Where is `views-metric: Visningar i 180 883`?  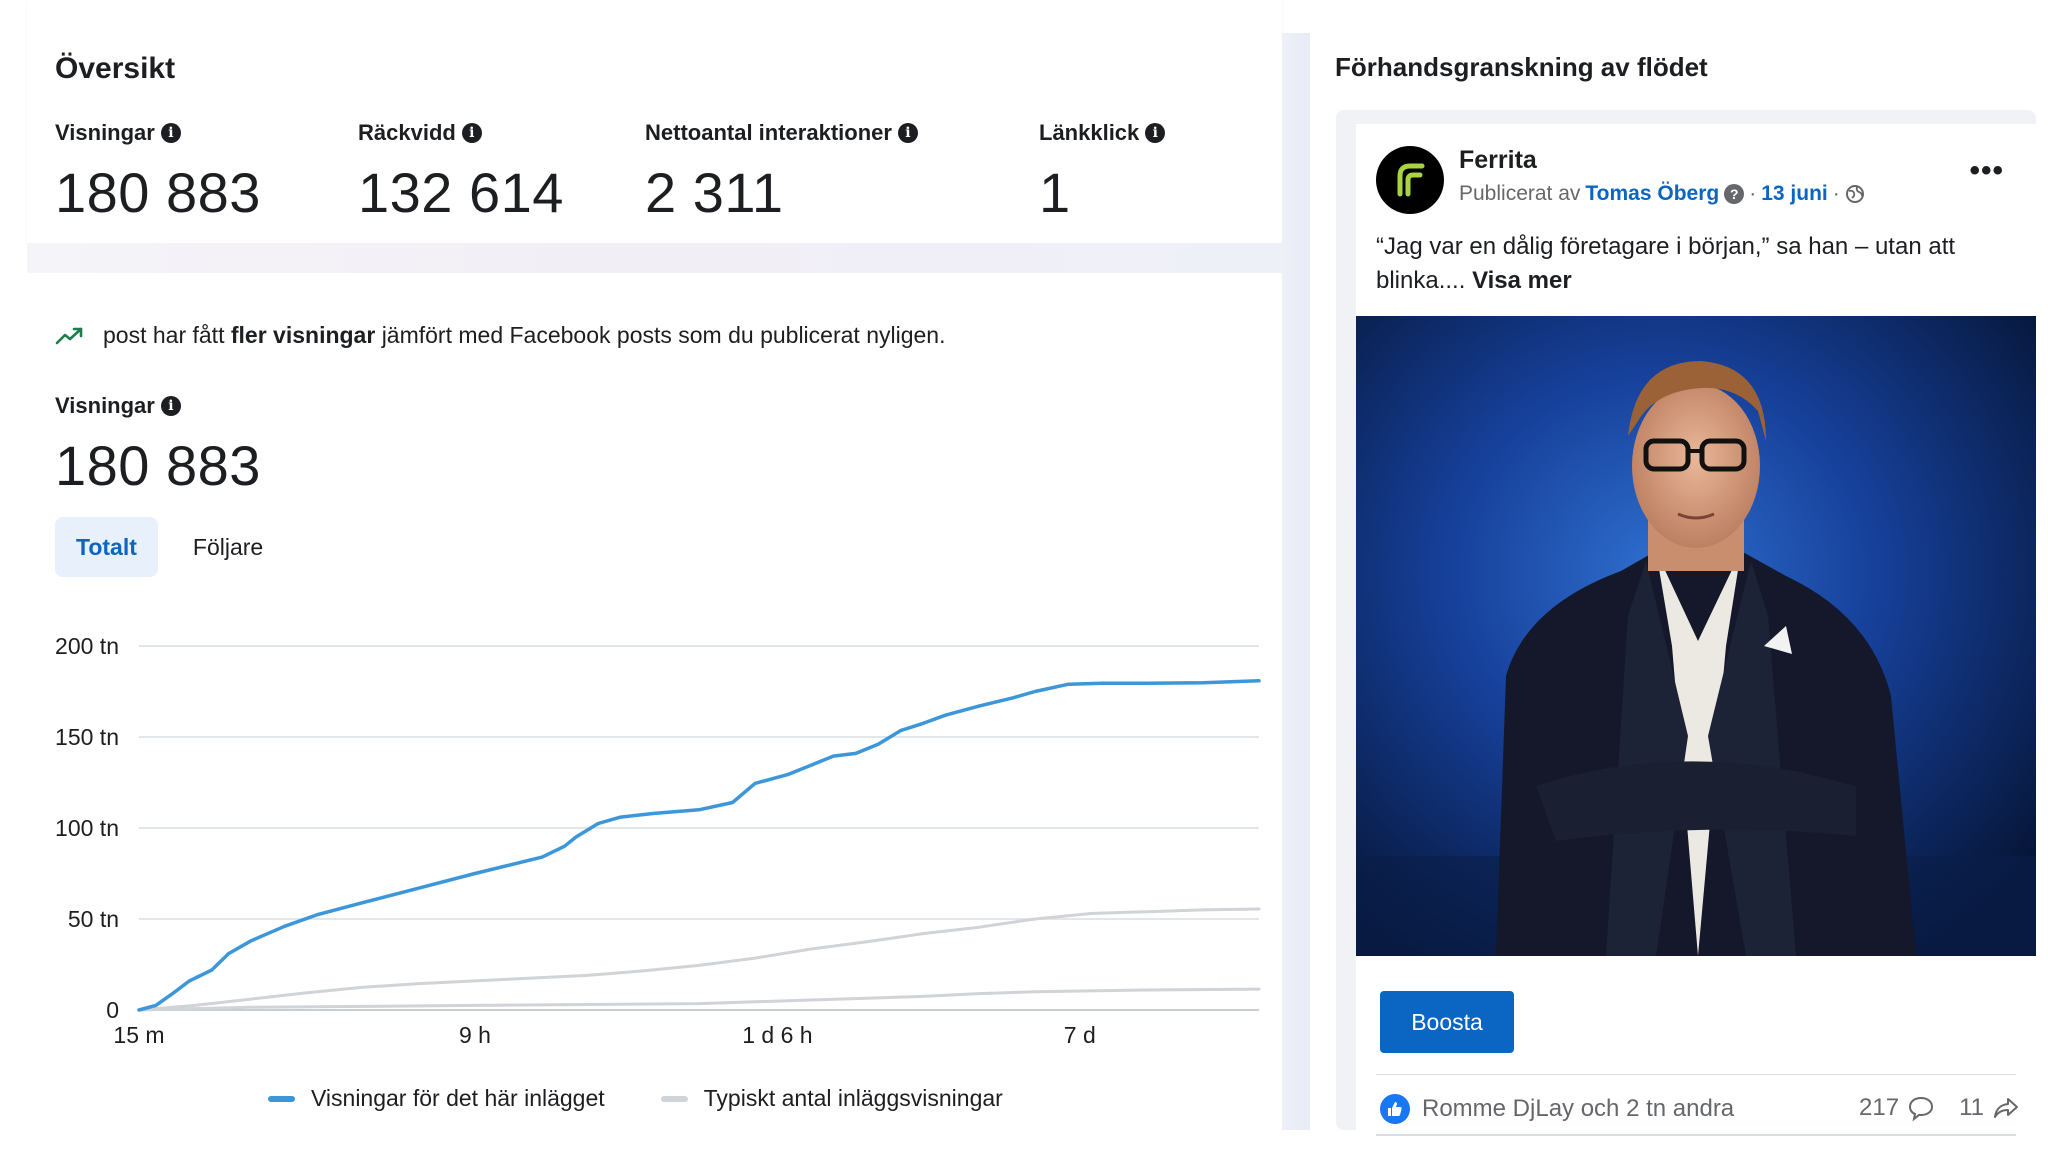 views-metric: Visningar i 180 883 is located at coordinates (158, 445).